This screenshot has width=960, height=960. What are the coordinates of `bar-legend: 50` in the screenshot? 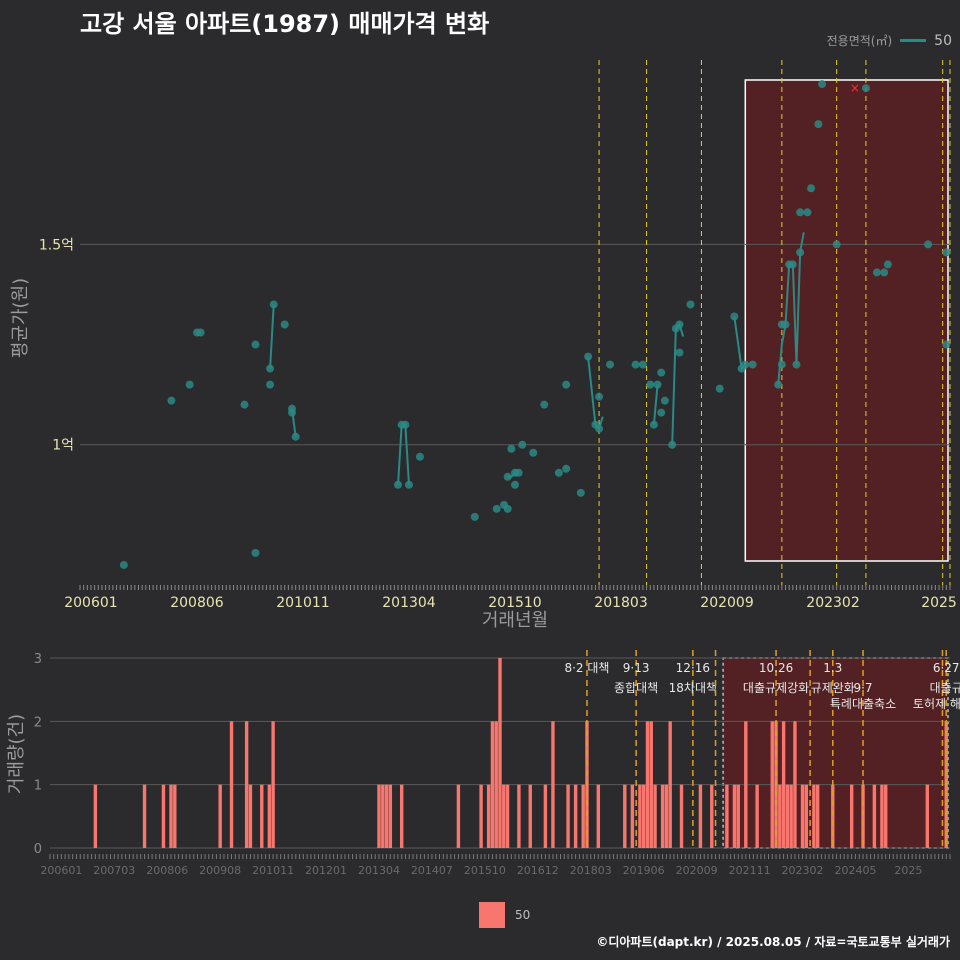 It's located at (504, 915).